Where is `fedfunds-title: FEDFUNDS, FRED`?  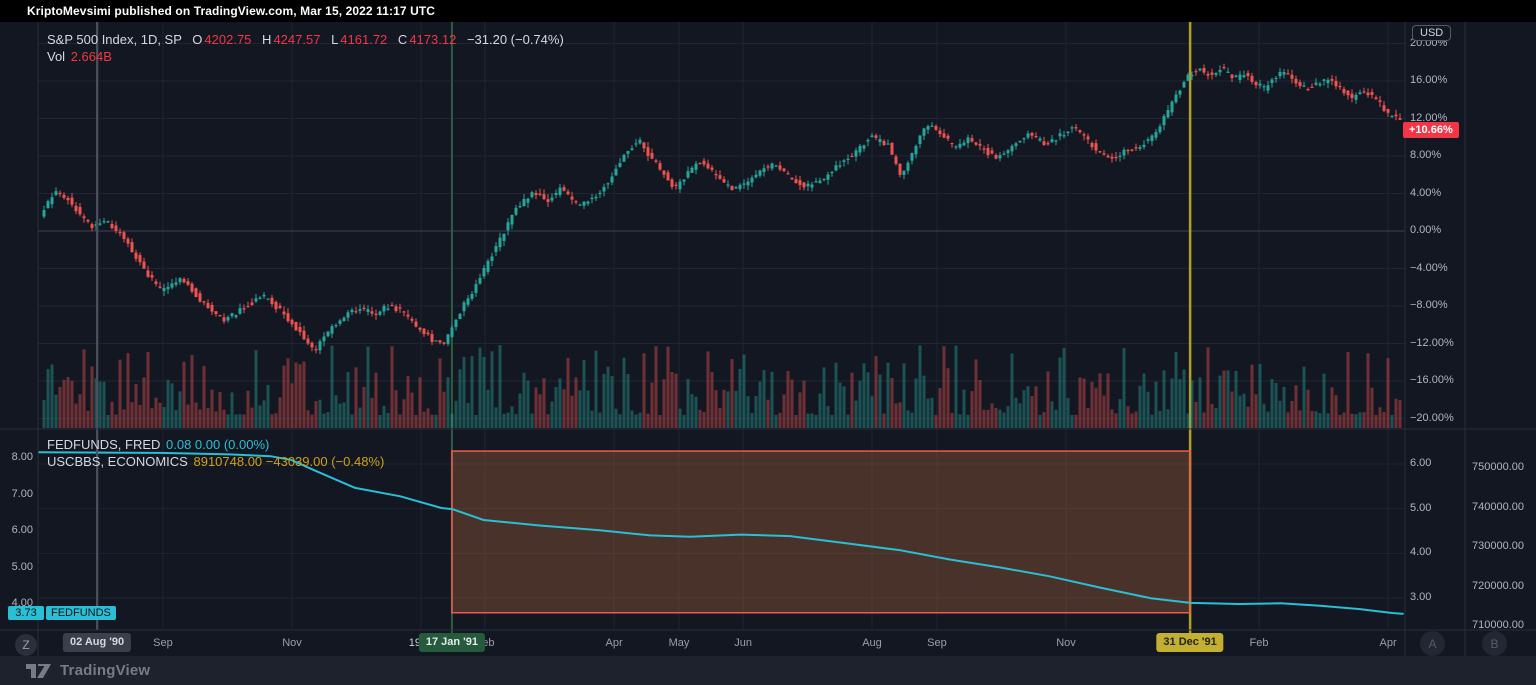
fedfunds-title: FEDFUNDS, FRED is located at coordinates (104, 444).